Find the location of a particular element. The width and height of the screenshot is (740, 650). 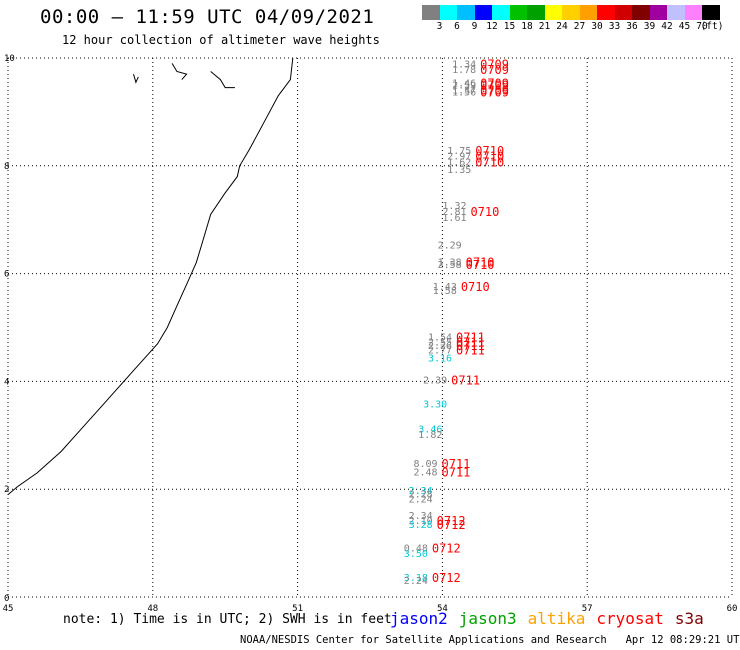

swh-value: 1.34 is located at coordinates (464, 65).